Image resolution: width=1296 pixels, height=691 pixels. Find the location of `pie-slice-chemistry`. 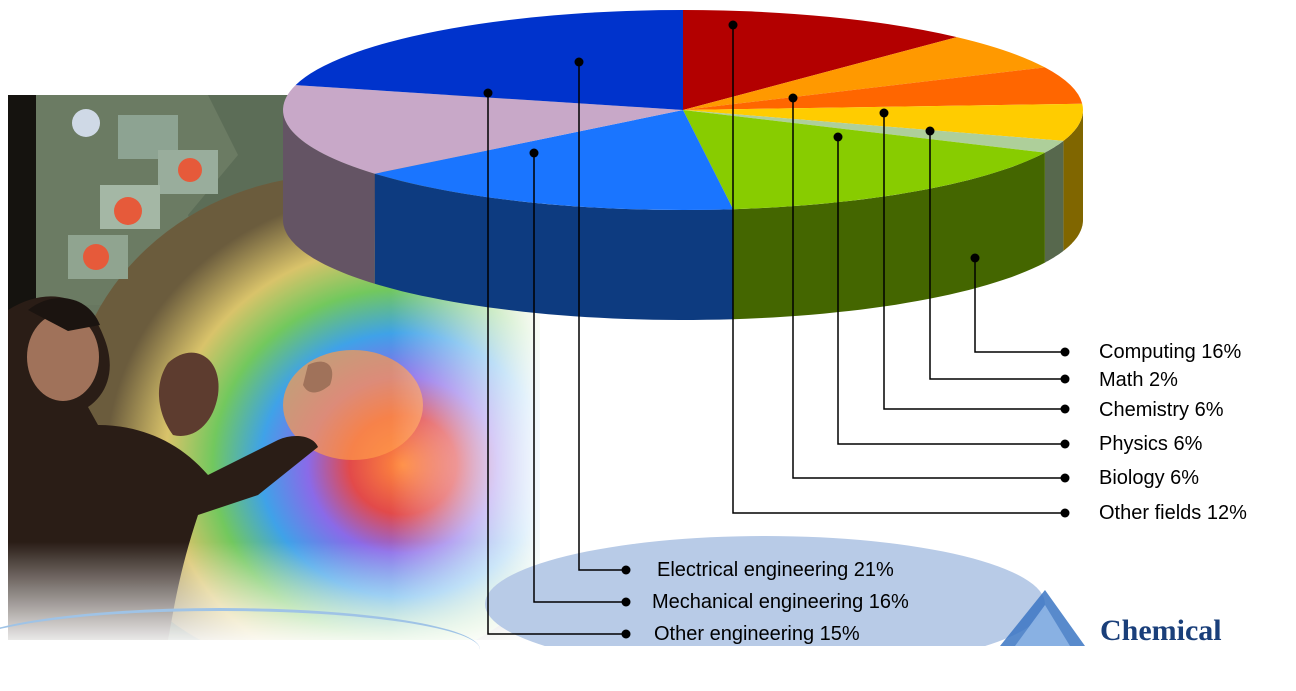

pie-slice-chemistry is located at coordinates (883, 88).